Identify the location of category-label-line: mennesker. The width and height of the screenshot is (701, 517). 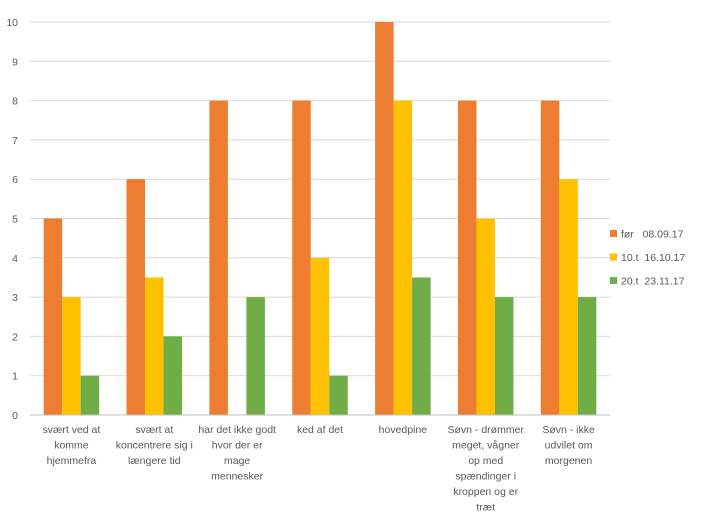
(237, 477).